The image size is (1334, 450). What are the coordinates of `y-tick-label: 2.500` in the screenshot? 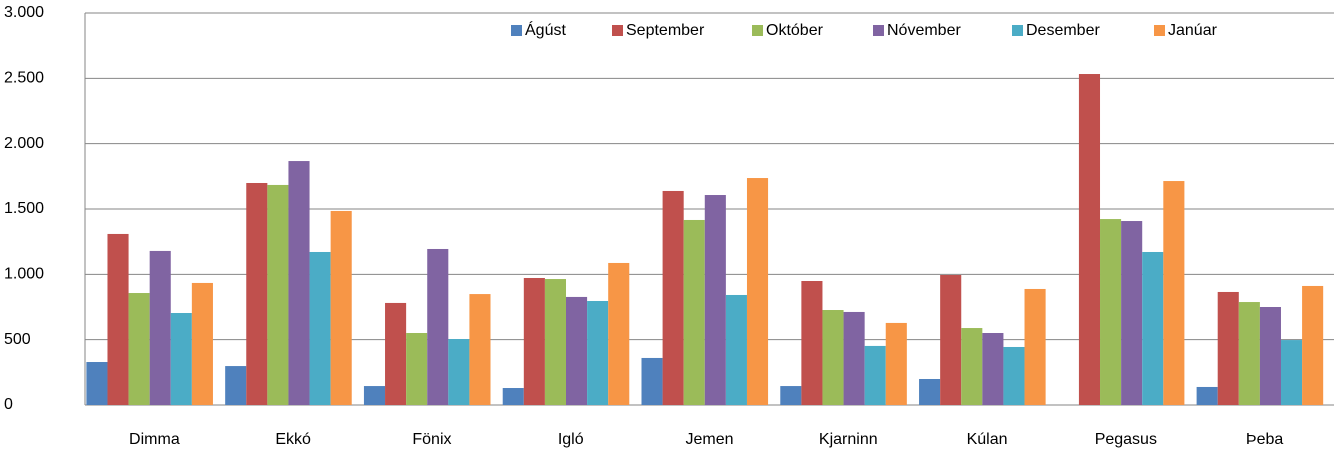 It's located at (24, 78).